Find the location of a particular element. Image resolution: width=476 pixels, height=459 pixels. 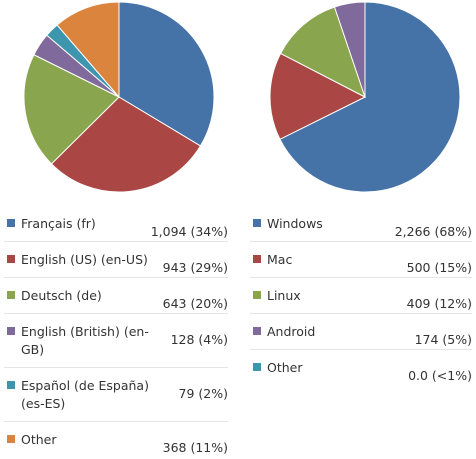

pie-slice-linux is located at coordinates (322, 52).